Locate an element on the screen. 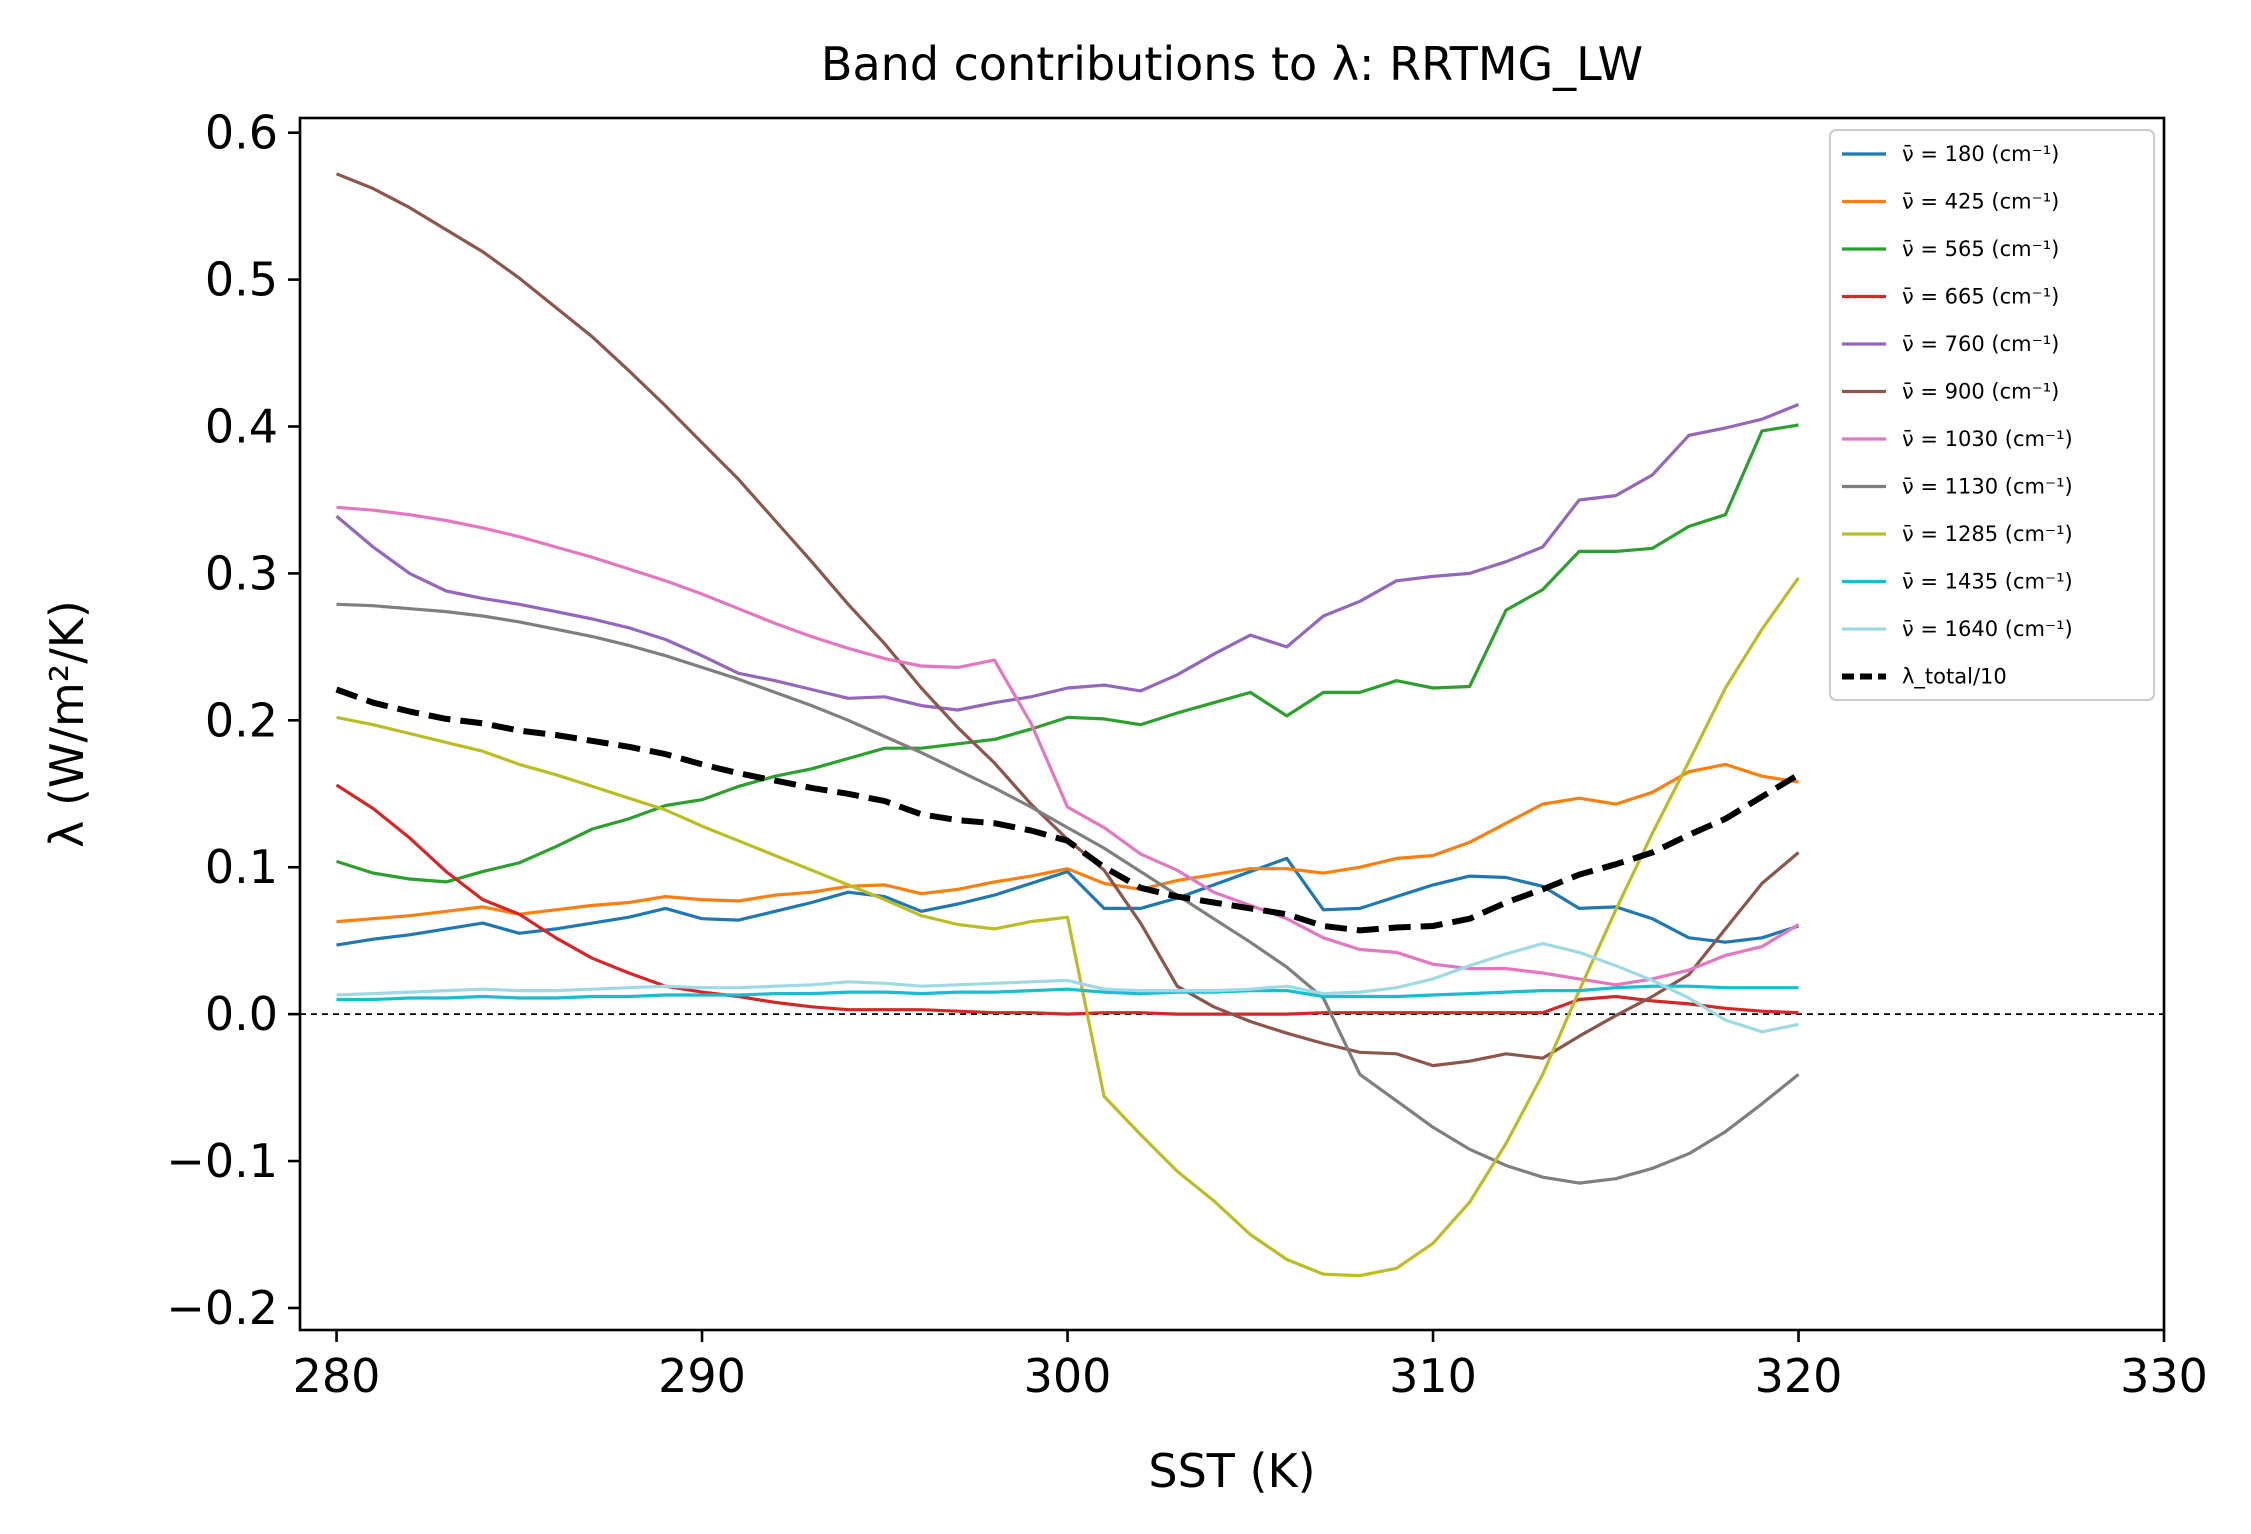  legend-label-0: ν̄ = 180 (cm⁻¹) is located at coordinates (1980, 154).